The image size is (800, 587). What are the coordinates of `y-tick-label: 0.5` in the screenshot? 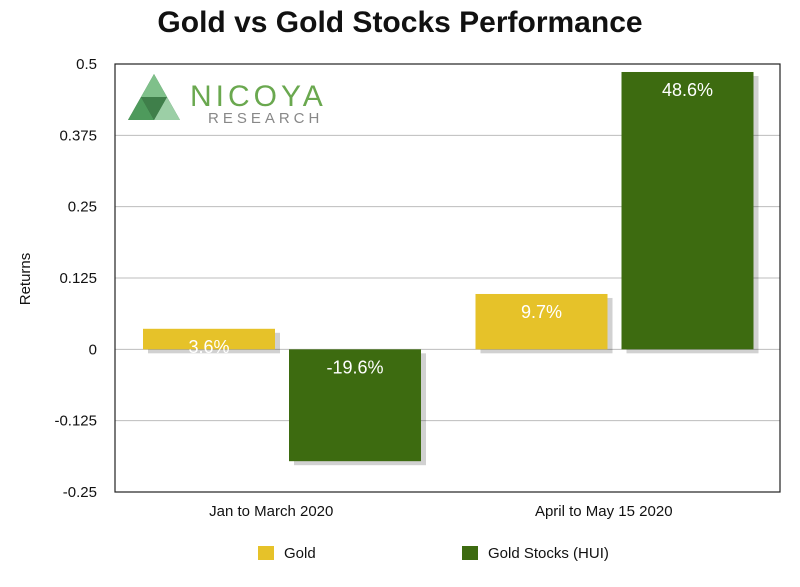 It's located at (86, 64).